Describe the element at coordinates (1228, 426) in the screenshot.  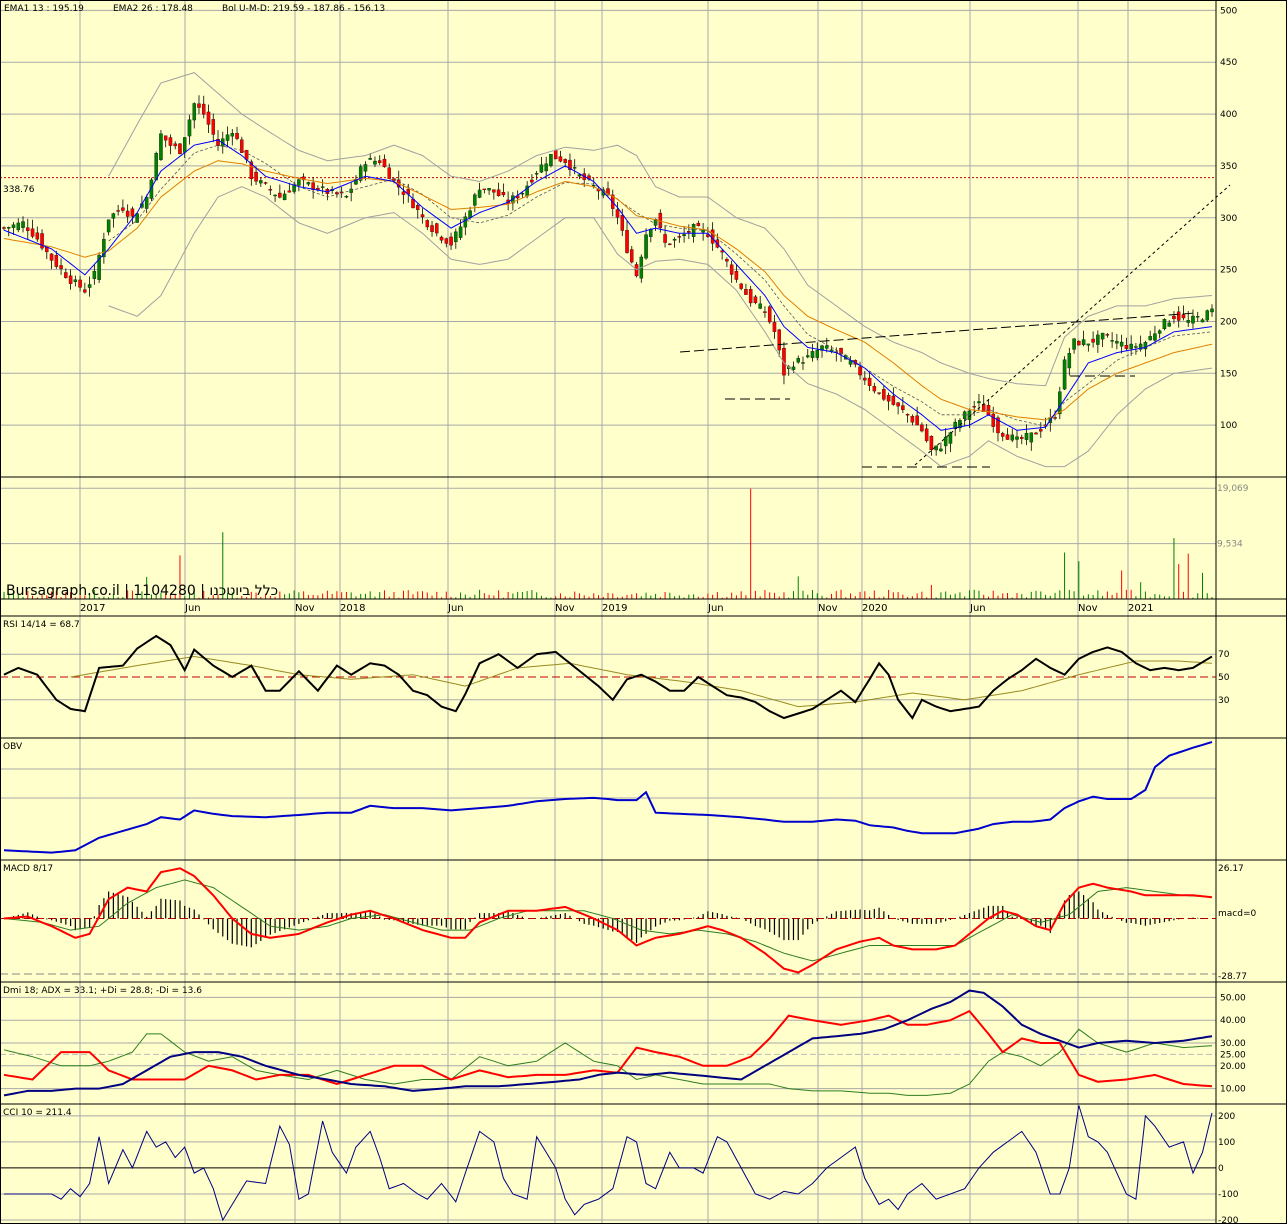
I see `price-tick-label: 100` at that location.